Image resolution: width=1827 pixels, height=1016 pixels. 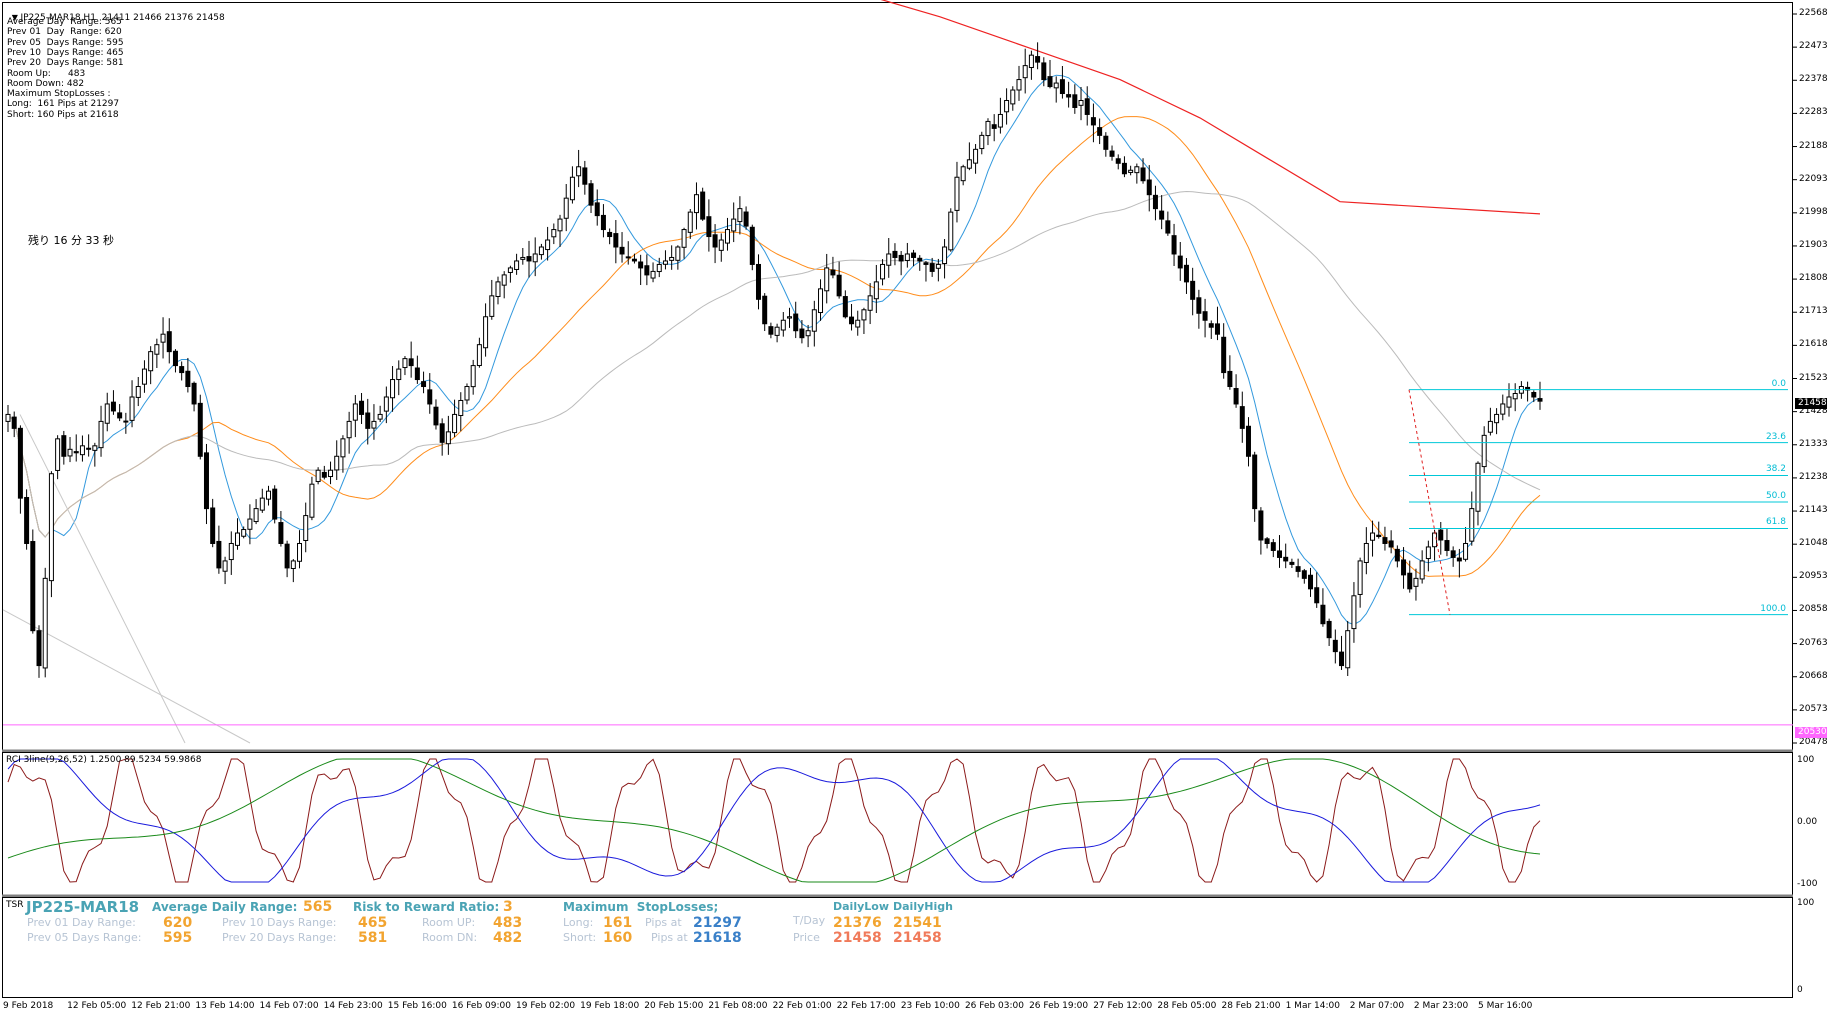 I want to click on tsr-price-low: 21458, so click(x=857, y=938).